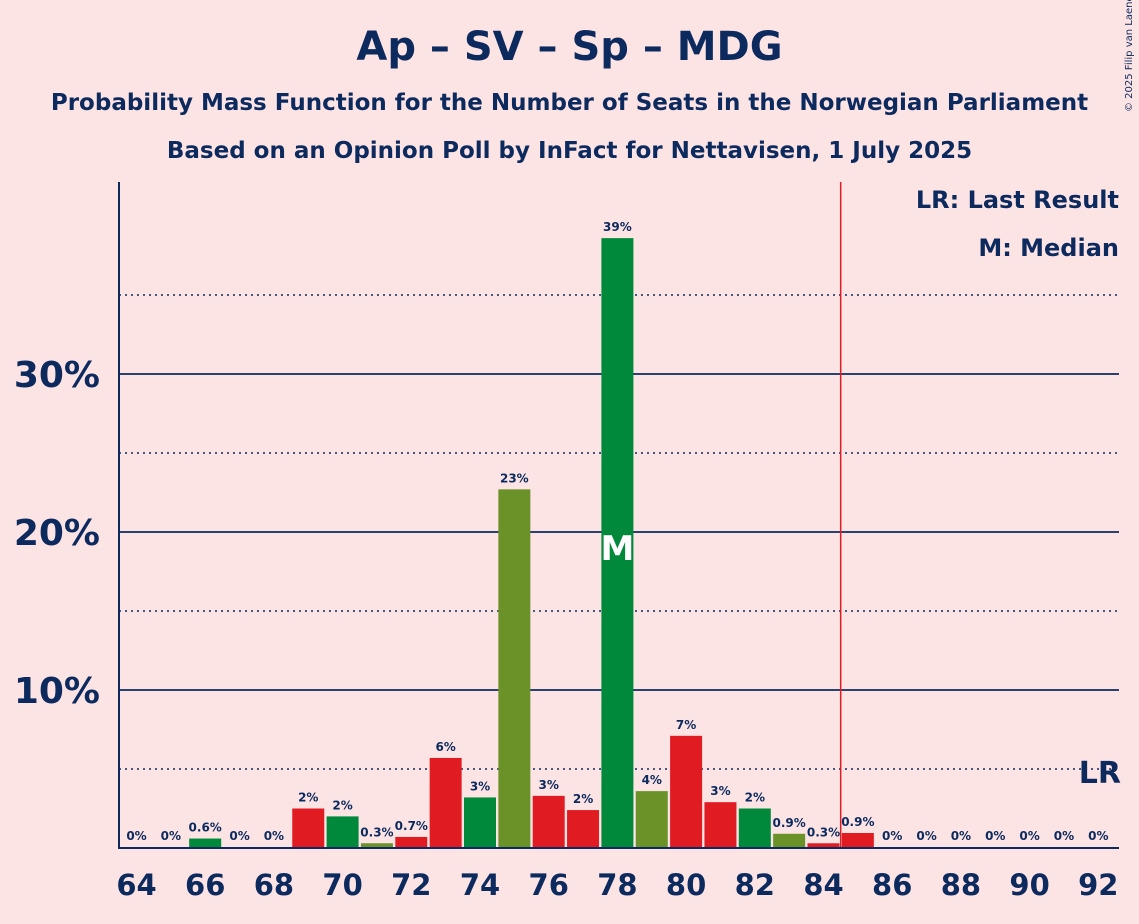 Image resolution: width=1139 pixels, height=924 pixels. Describe the element at coordinates (1100, 773) in the screenshot. I see `last-result-marker: LR` at that location.